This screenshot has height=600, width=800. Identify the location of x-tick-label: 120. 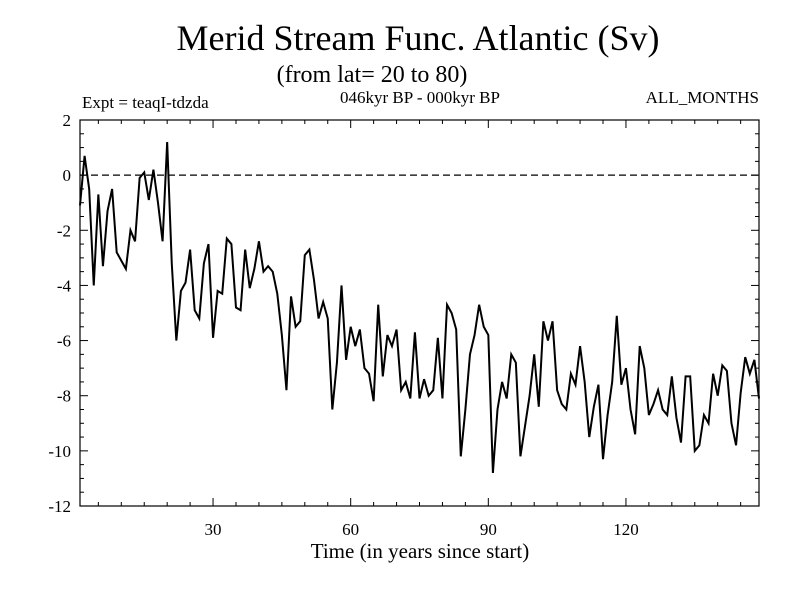
(626, 529).